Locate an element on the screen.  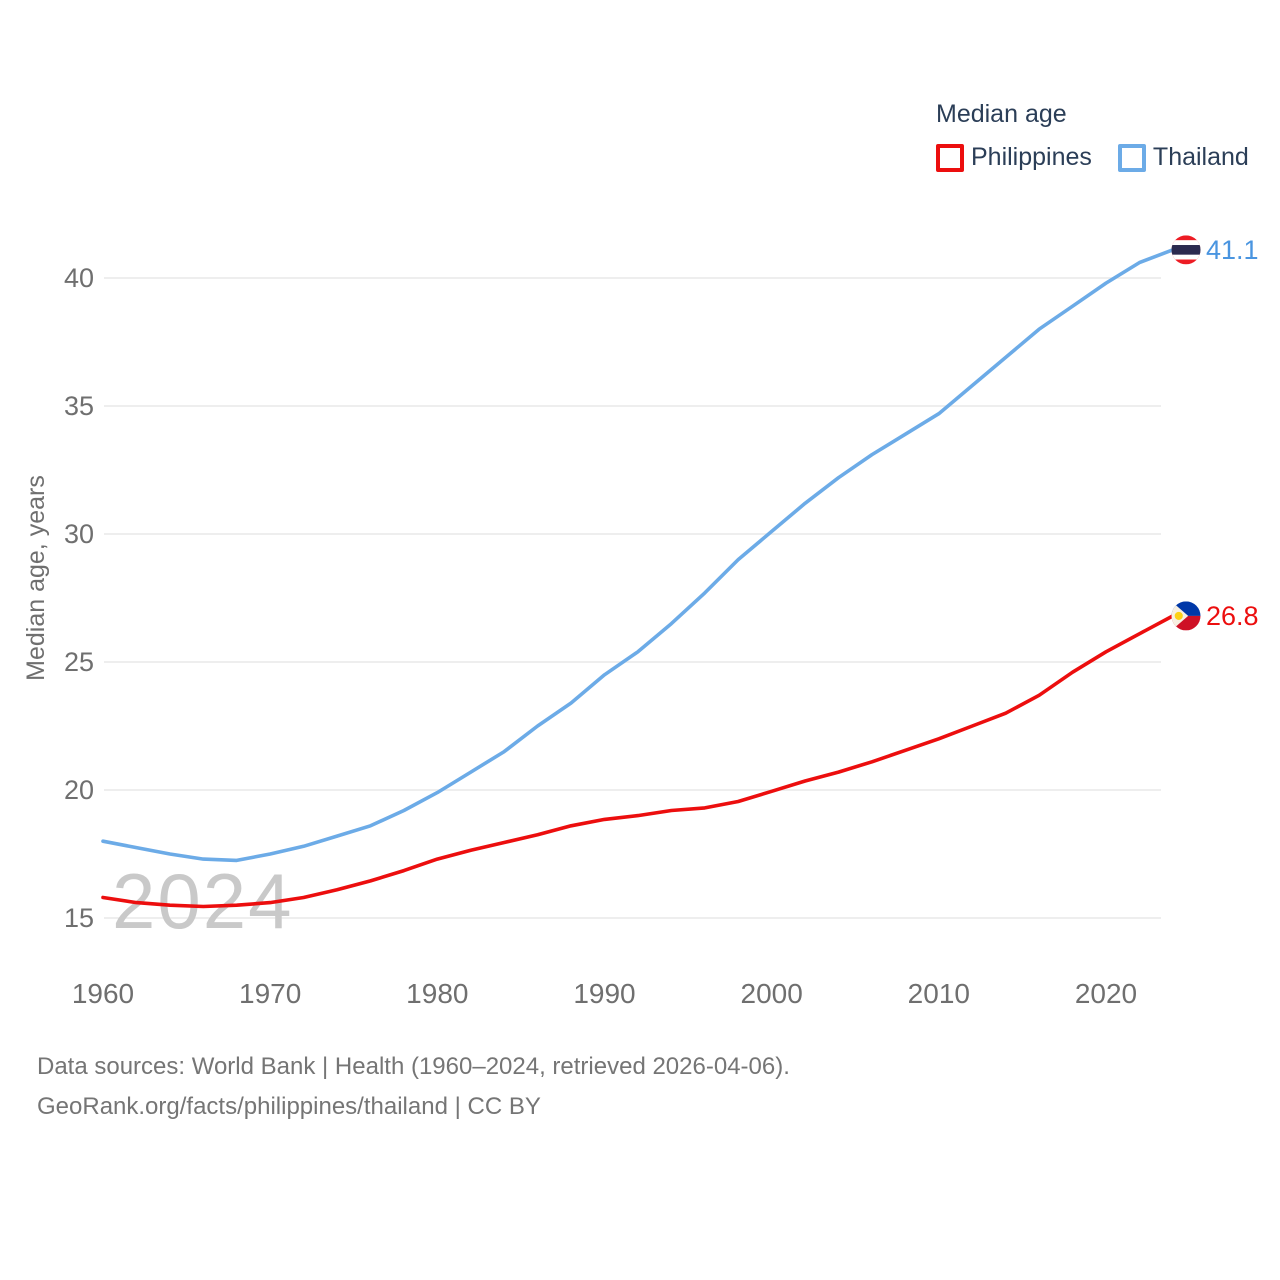
chart-legend: Median age Philippines Thailand is located at coordinates (1092, 136).